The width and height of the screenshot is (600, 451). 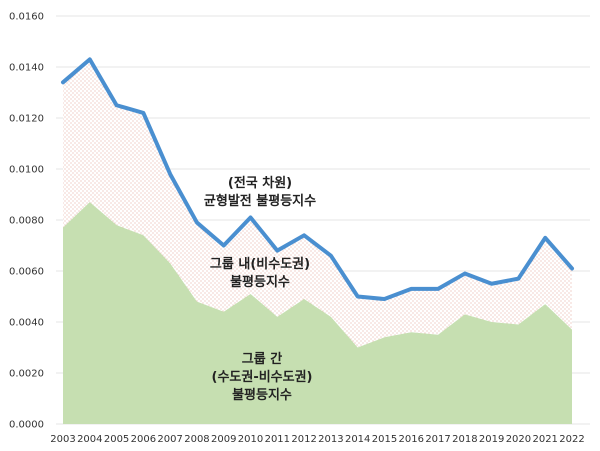 I want to click on x-tick-label: 2005, so click(x=116, y=439).